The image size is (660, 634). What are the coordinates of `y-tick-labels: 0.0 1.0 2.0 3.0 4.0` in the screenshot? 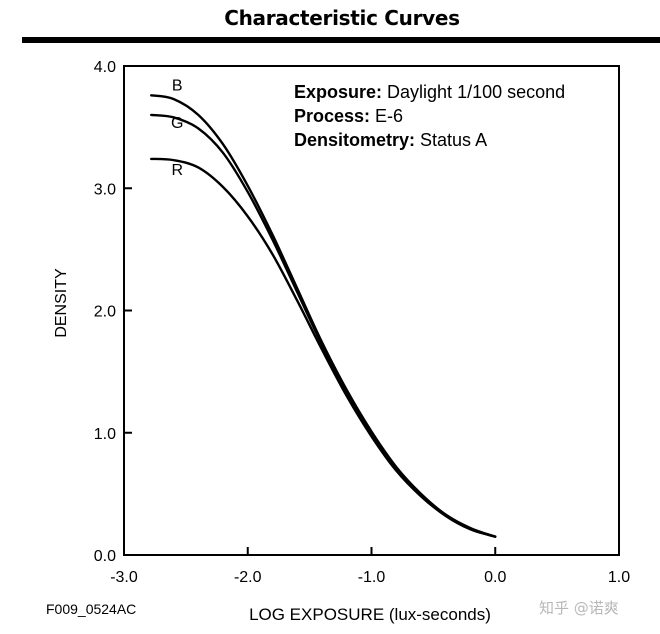 It's located at (105, 312).